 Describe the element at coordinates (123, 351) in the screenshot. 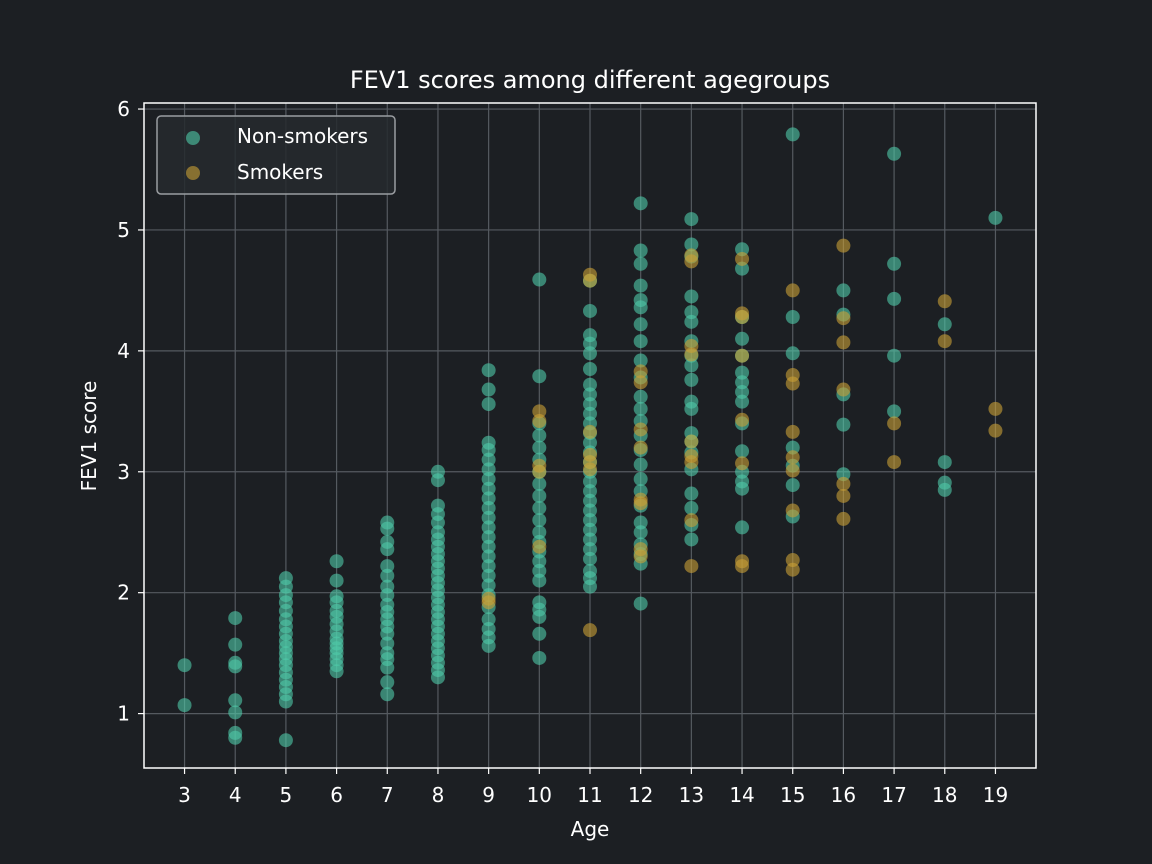

I see `y-tick-label: 4` at that location.